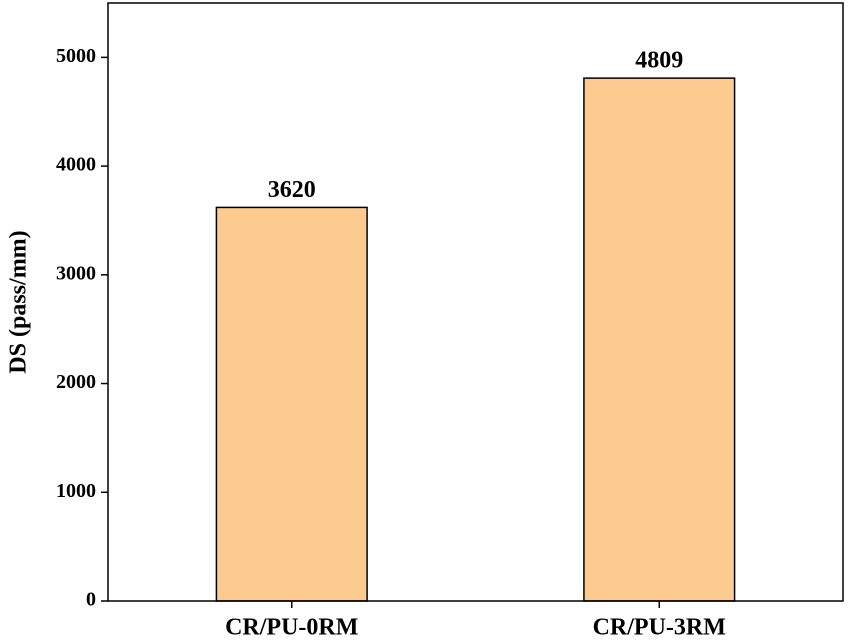  I want to click on x-tick-label: CR/PU-3RM, so click(659, 628).